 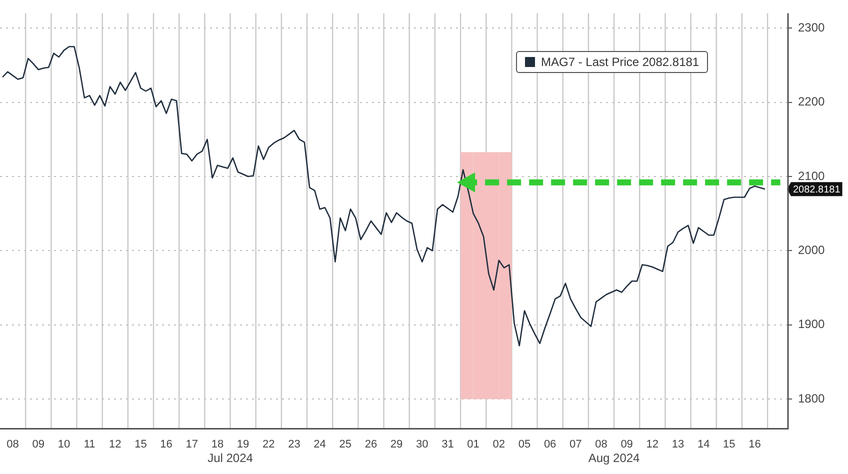 I want to click on x-tick-label: 13, so click(x=678, y=444).